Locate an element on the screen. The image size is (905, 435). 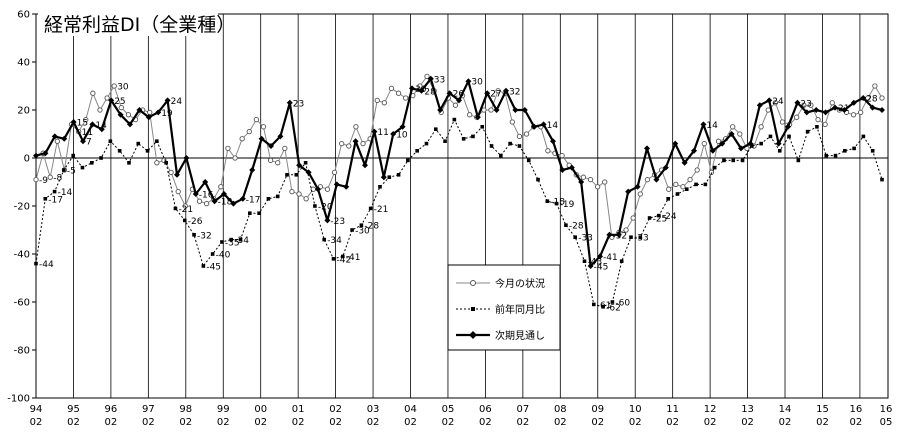
x-tick-year: 11 is located at coordinates (672, 409).